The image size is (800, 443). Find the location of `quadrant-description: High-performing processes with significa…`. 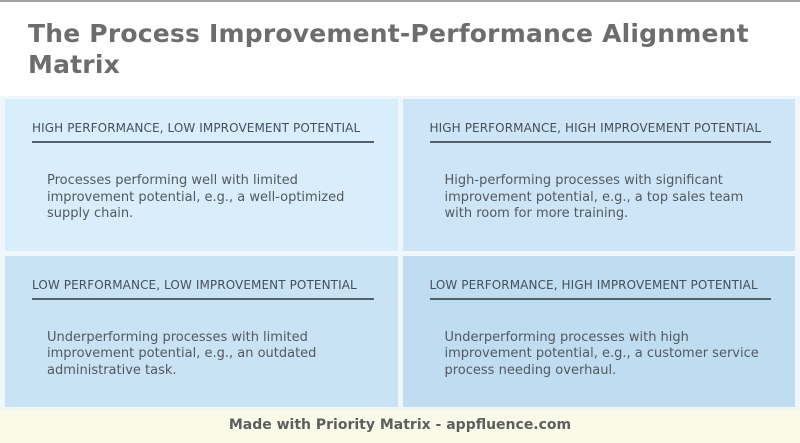

quadrant-description: High-performing processes with significa… is located at coordinates (594, 197).